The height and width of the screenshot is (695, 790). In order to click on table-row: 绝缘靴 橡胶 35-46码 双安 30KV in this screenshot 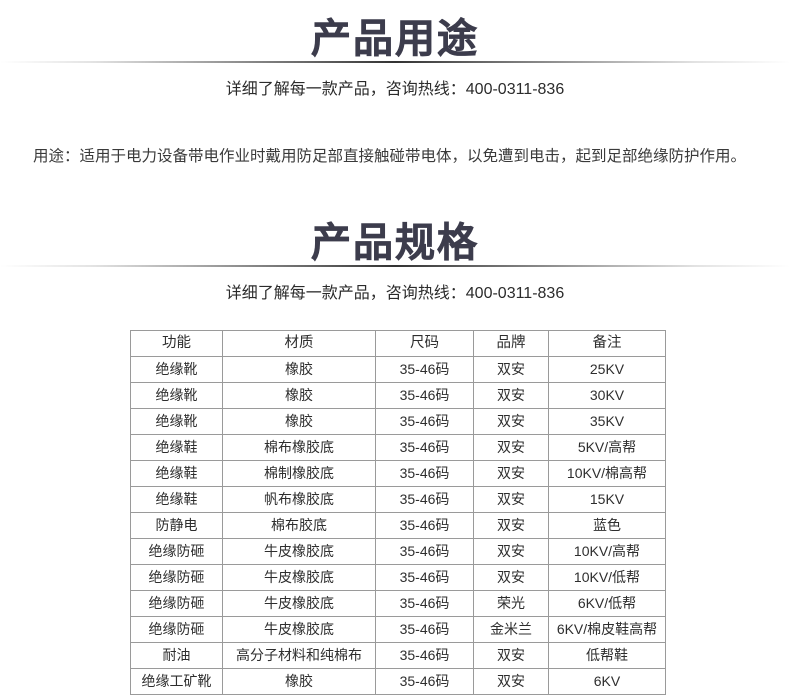, I will do `click(398, 395)`.